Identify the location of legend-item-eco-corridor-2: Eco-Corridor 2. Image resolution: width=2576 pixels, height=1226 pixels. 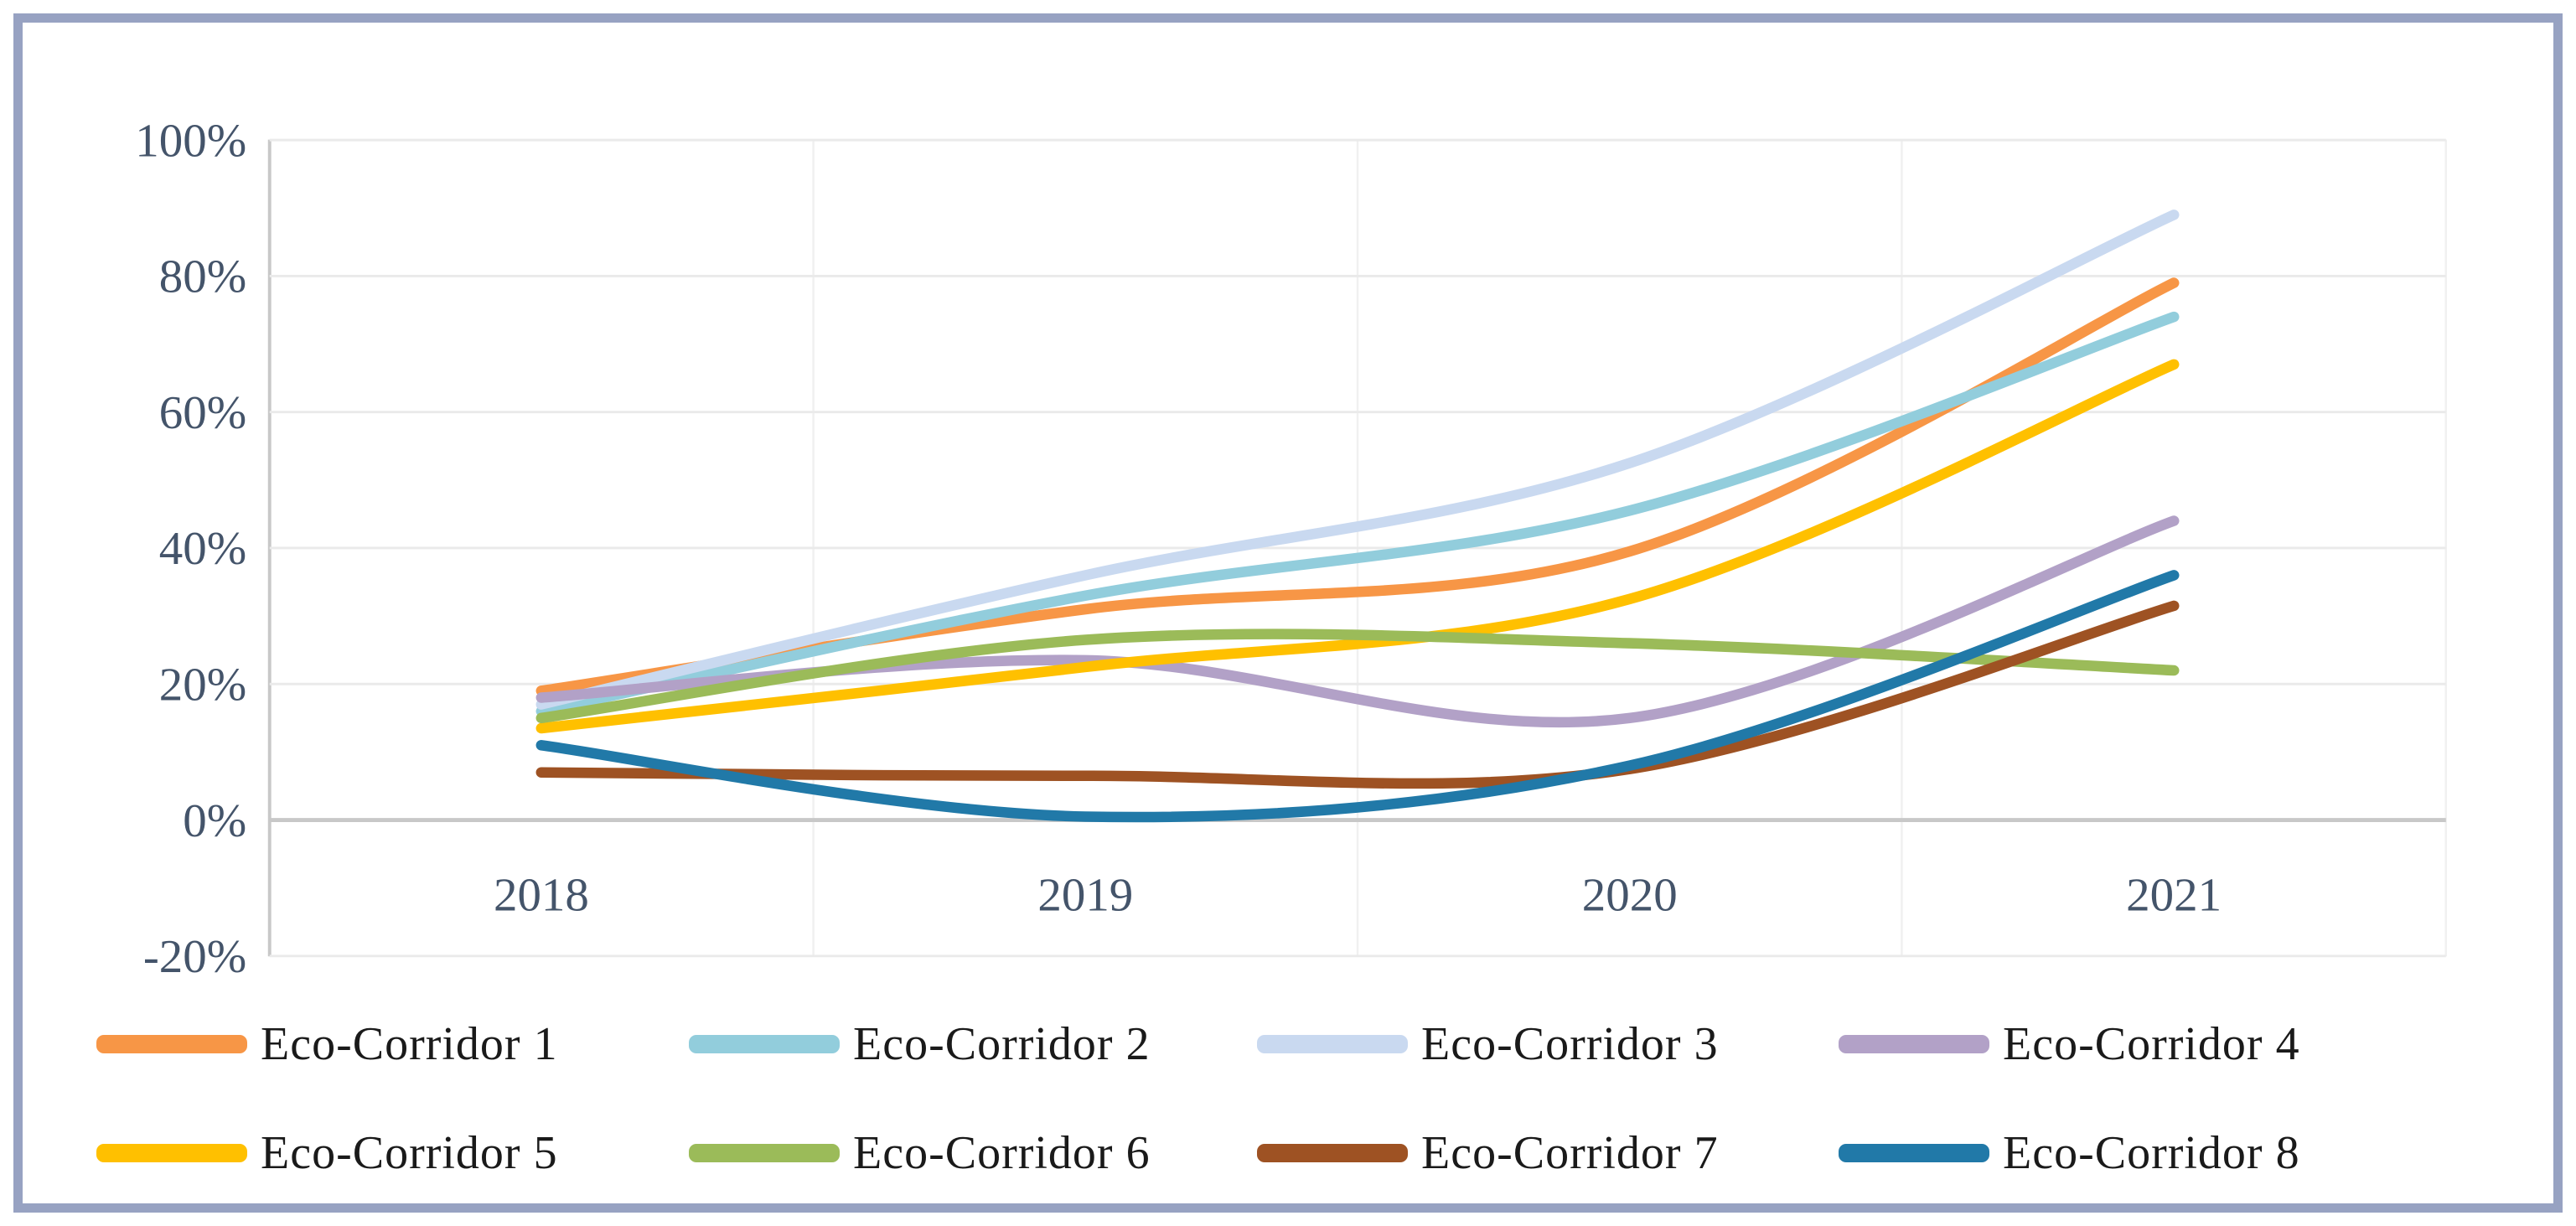
(920, 1044).